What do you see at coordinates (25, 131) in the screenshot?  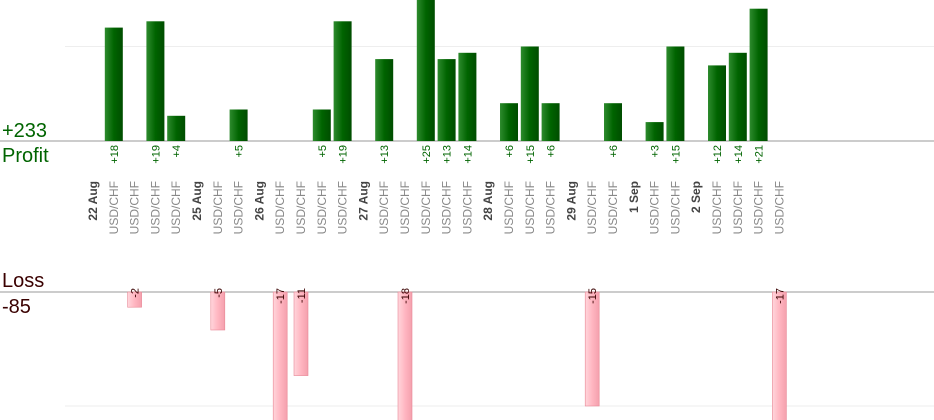 I see `profit-total: +233` at bounding box center [25, 131].